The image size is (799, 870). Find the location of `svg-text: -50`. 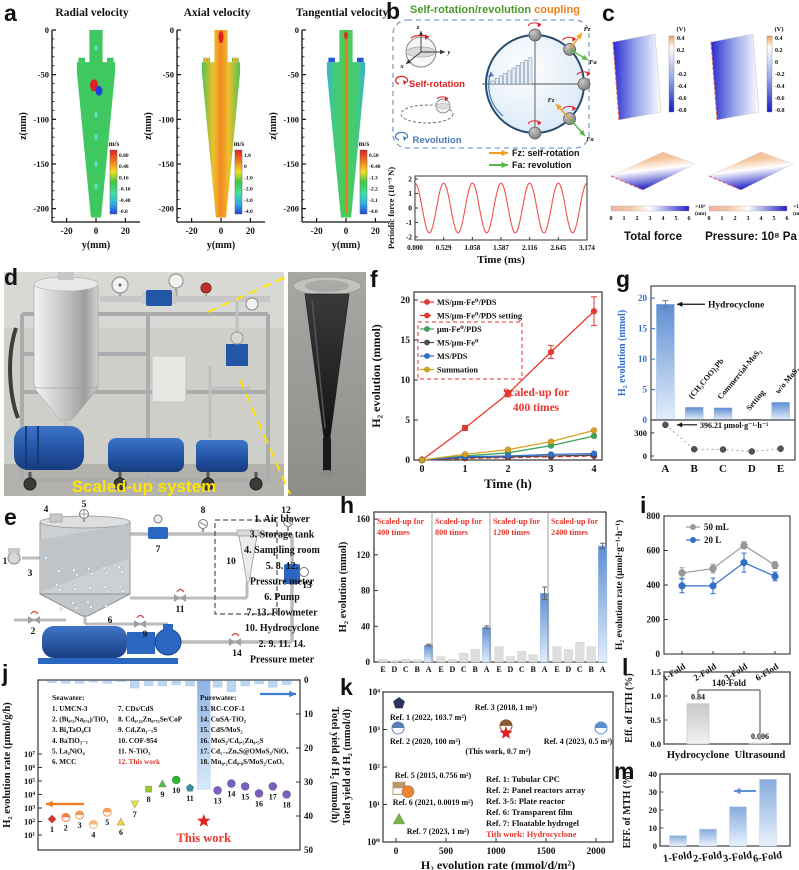

svg-text: -50 is located at coordinates (168, 75).